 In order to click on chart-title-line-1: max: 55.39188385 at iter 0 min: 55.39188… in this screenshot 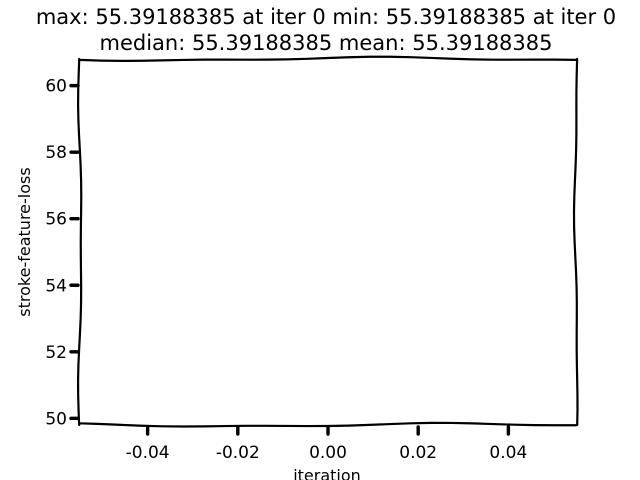, I will do `click(326, 17)`.